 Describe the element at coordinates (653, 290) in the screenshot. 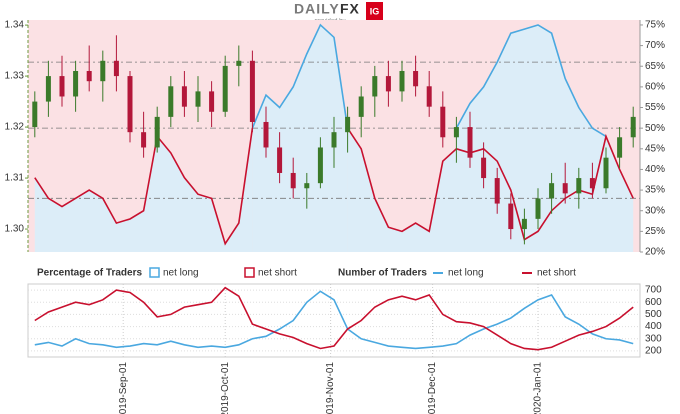

I see `y-tick-label: 700` at that location.